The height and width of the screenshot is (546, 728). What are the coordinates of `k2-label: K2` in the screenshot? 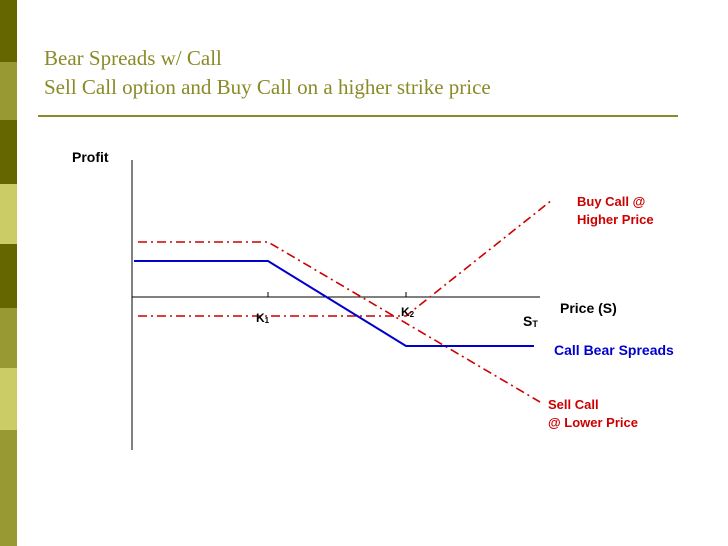 It's located at (408, 312).